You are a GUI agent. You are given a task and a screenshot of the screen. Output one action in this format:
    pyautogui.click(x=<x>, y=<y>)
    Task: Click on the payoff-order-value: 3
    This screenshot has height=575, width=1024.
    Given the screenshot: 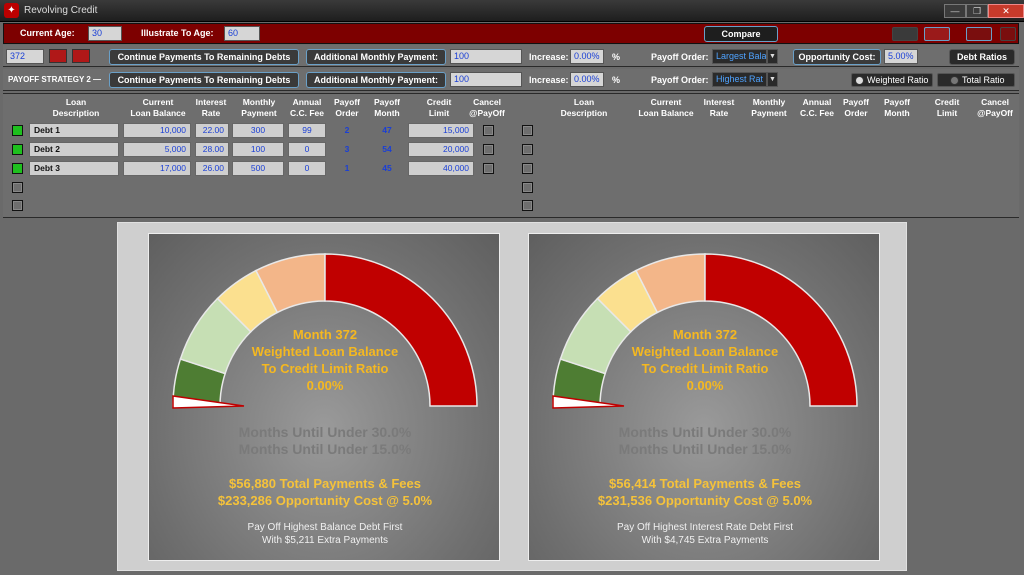 What is the action you would take?
    pyautogui.click(x=347, y=149)
    